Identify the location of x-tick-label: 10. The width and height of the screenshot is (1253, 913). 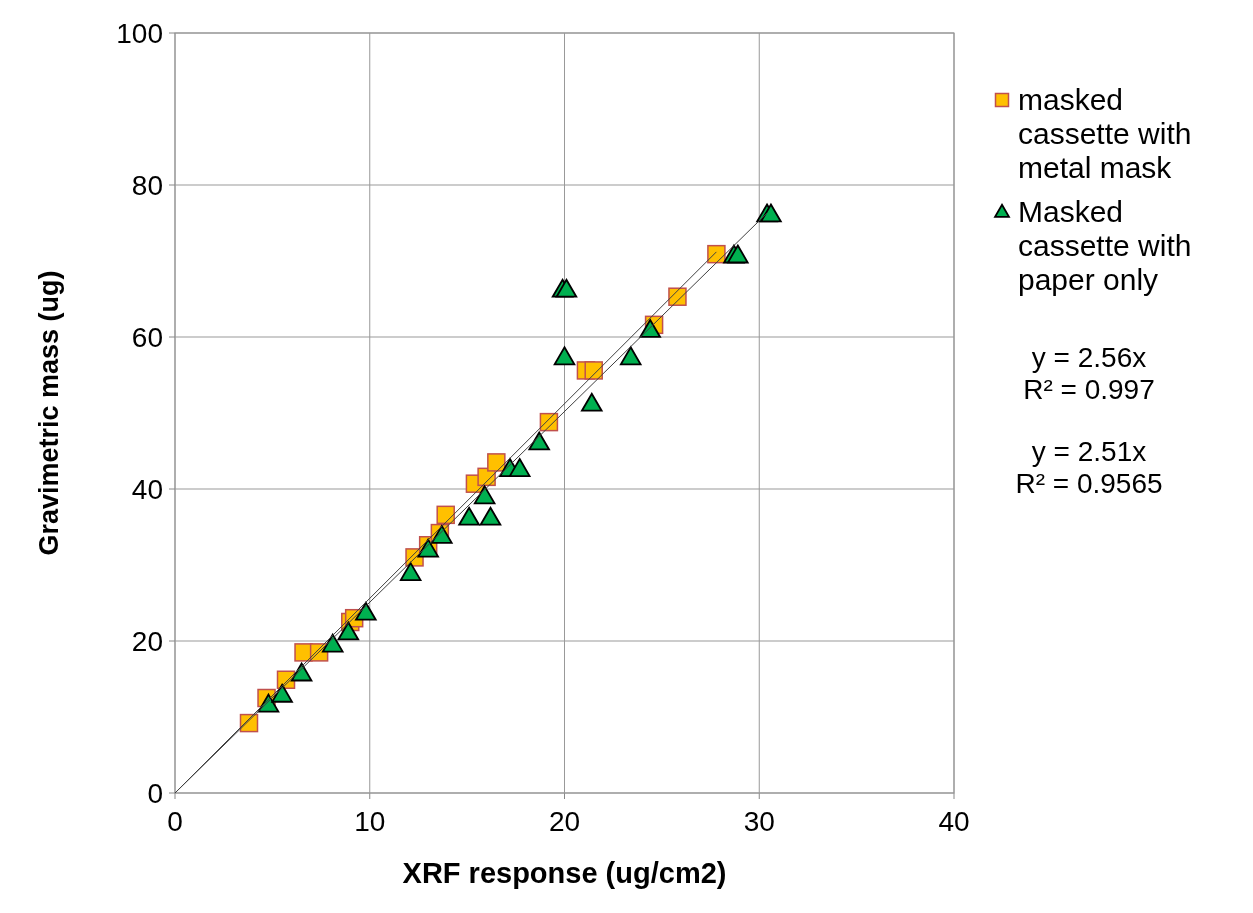
(370, 821).